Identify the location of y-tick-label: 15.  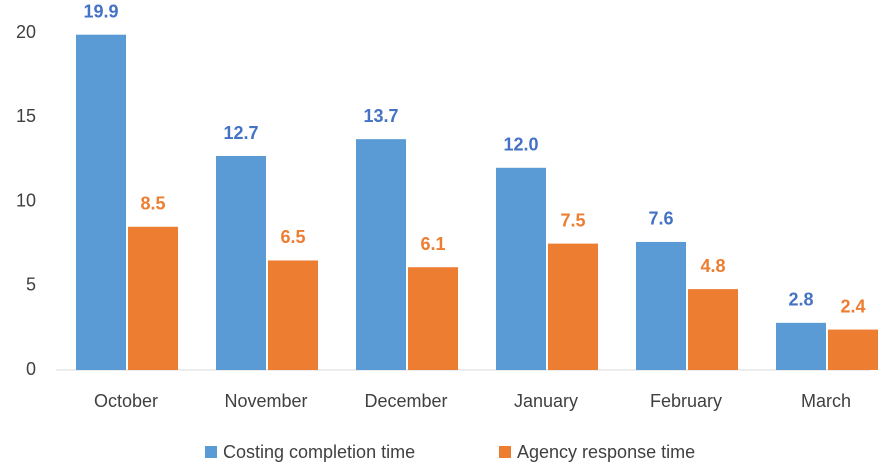
(26, 116).